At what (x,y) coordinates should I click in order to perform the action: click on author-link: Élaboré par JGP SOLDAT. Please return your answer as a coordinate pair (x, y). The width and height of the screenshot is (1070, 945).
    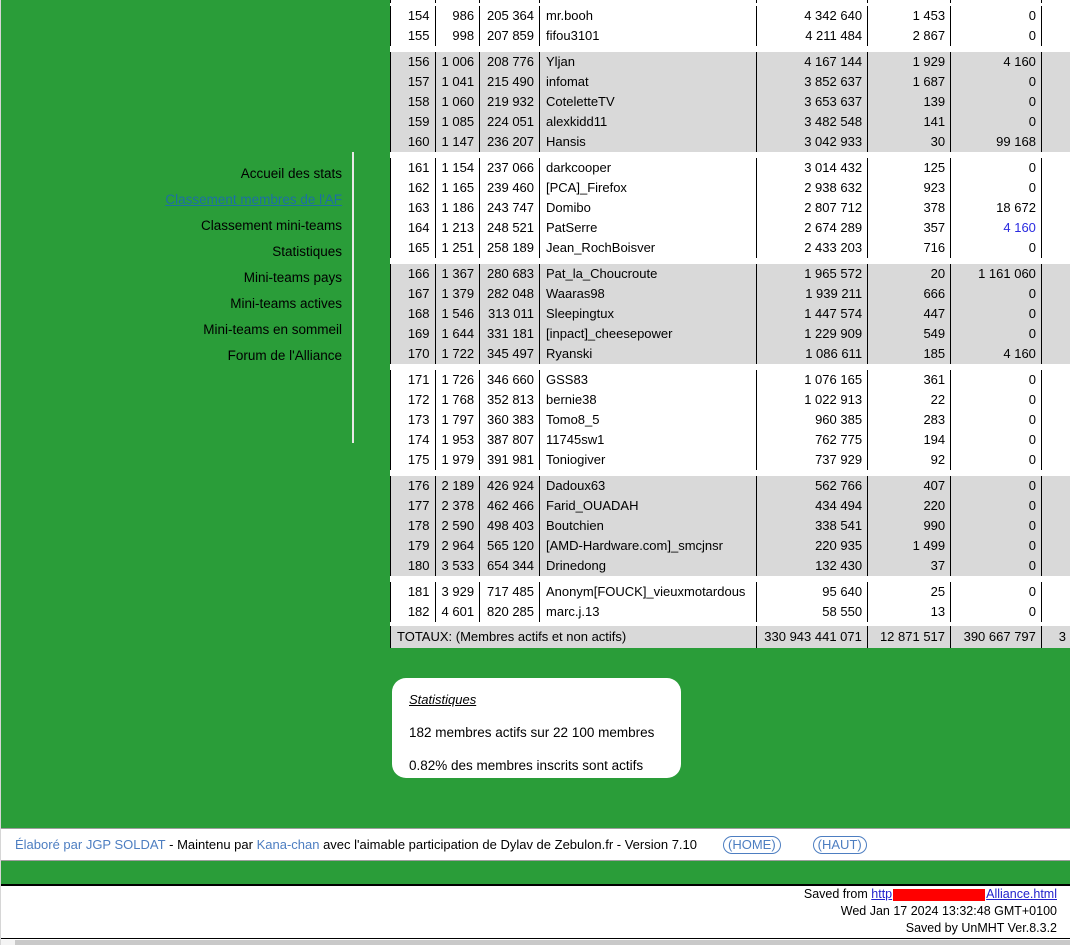
    Looking at the image, I should click on (90, 844).